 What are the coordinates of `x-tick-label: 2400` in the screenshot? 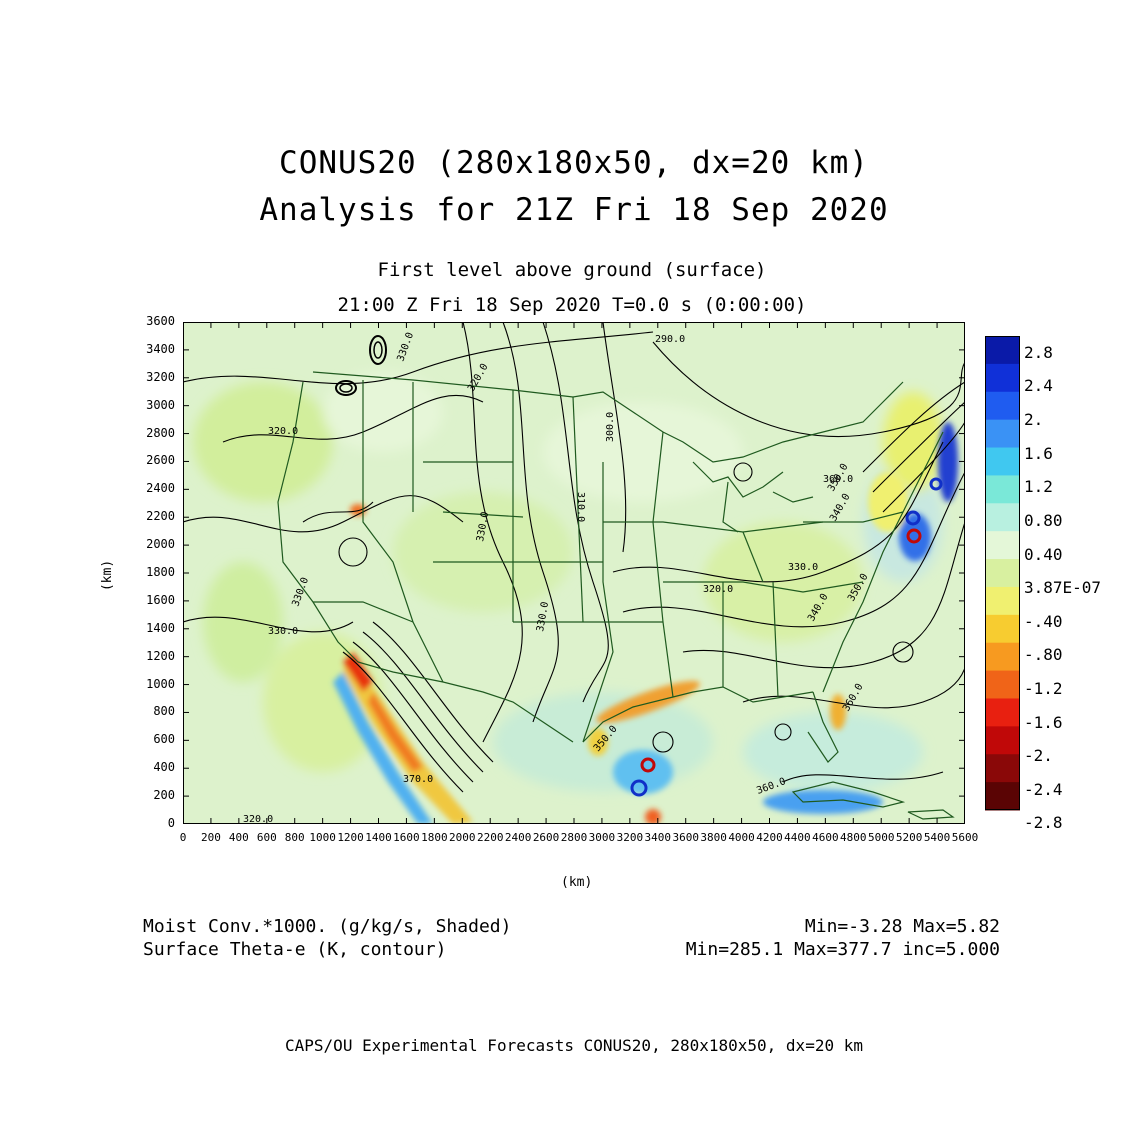 It's located at (518, 837).